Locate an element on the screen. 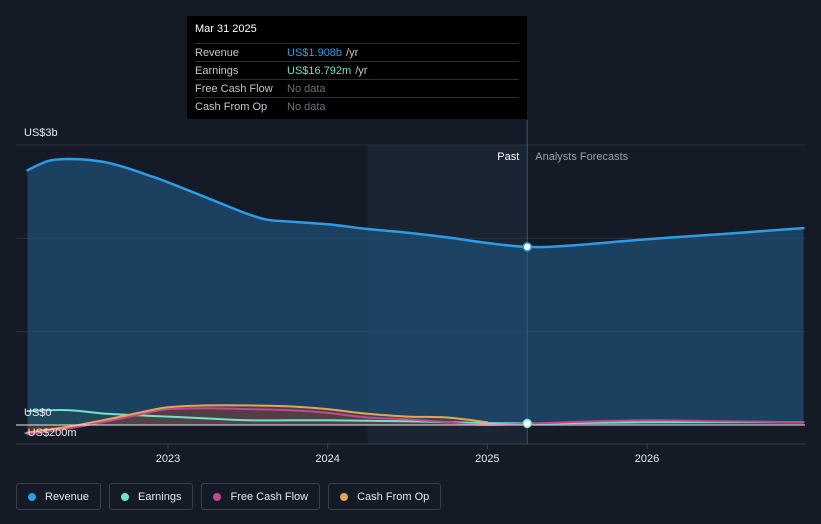 The width and height of the screenshot is (821, 524). y-axis-label-zero: US$0 is located at coordinates (38, 413).